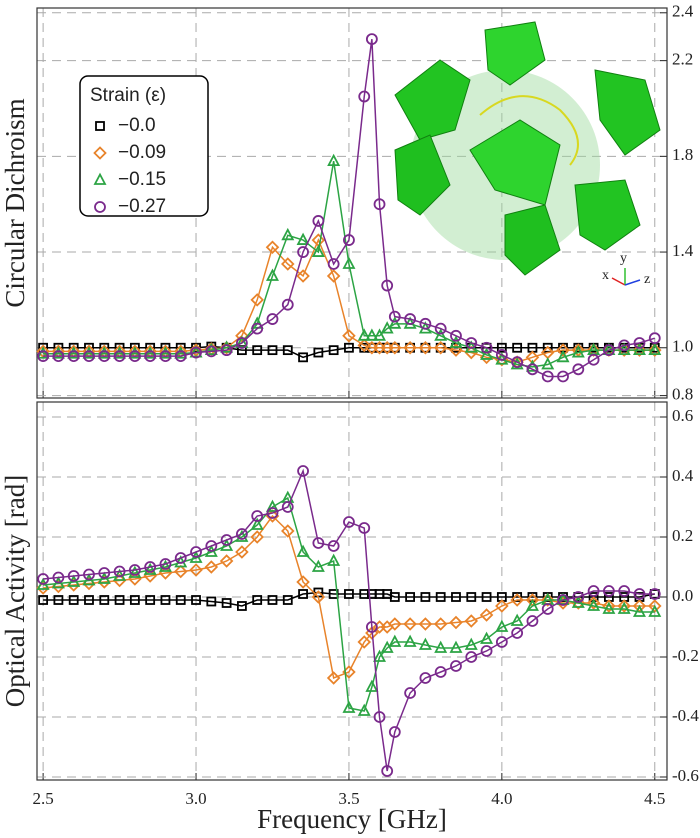 Image resolution: width=700 pixels, height=838 pixels. I want to click on legend-title: Strain (ε), so click(128, 95).